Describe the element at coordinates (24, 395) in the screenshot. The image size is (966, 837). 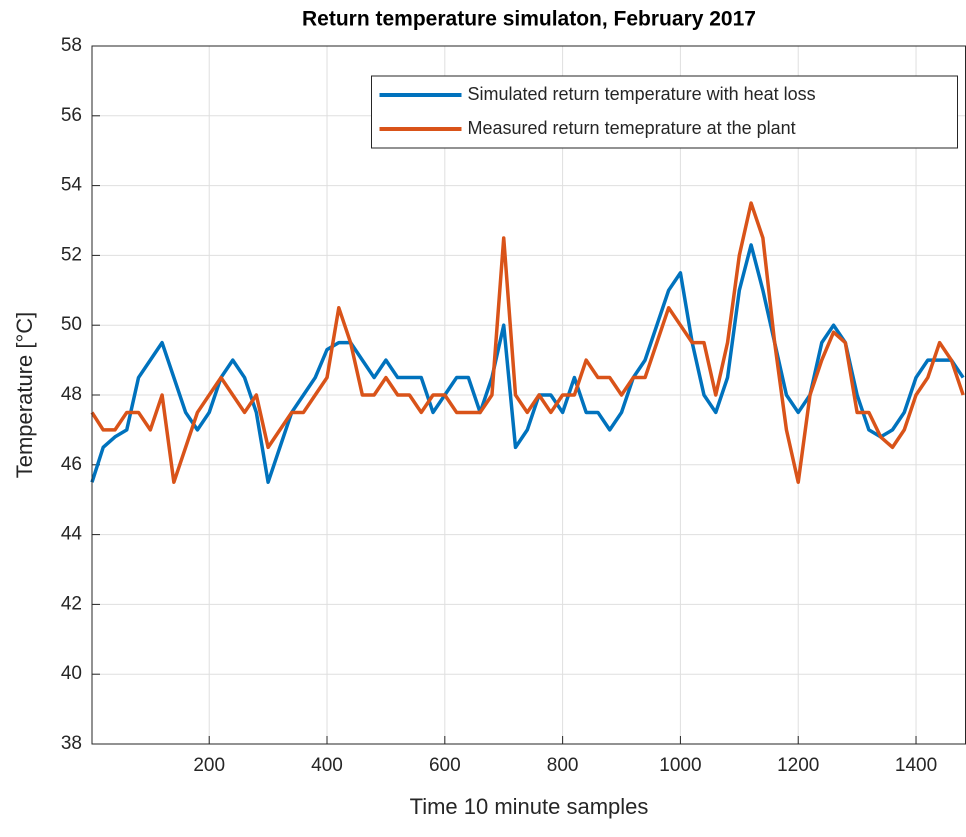
I see `y-axis-label: Temperature [°C]` at that location.